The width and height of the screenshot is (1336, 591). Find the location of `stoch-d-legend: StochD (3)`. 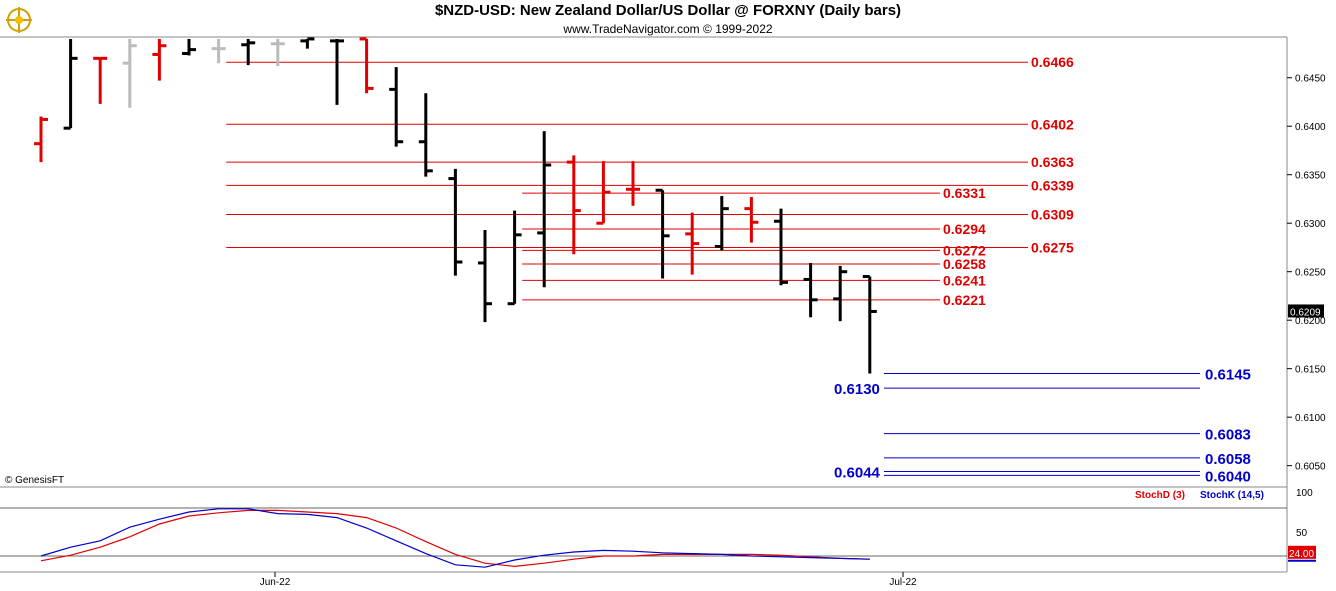

stoch-d-legend: StochD (3) is located at coordinates (1160, 495).